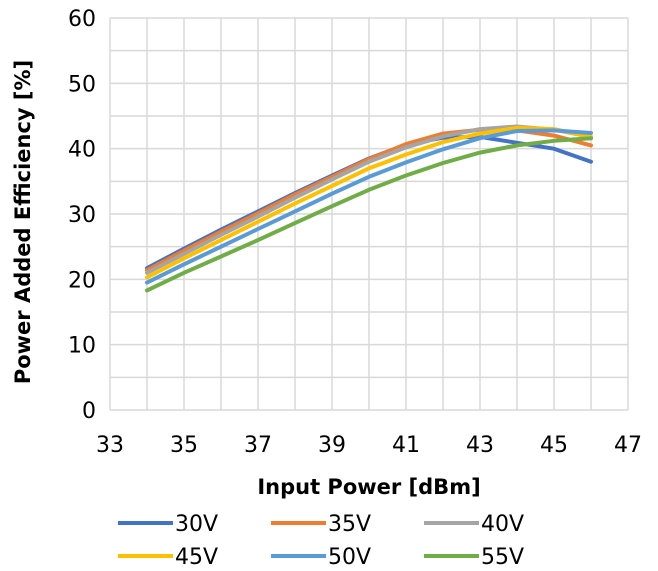 The height and width of the screenshot is (571, 658). What do you see at coordinates (332, 445) in the screenshot?
I see `x-tick-label: 39` at bounding box center [332, 445].